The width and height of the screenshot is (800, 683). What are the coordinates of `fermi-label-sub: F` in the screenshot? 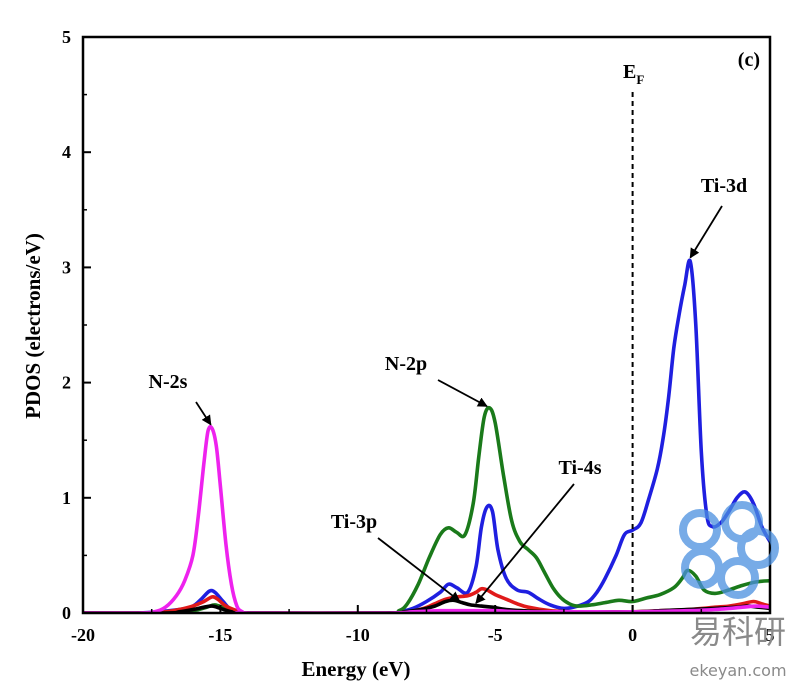 It's located at (640, 79).